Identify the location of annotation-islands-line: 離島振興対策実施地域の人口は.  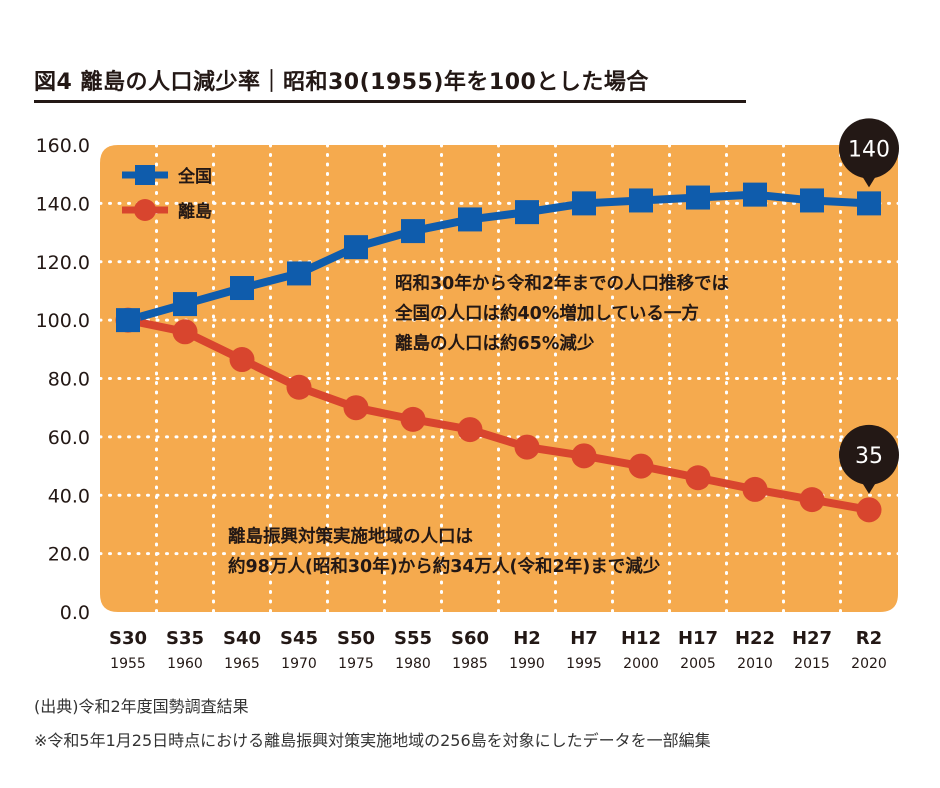
(350, 537).